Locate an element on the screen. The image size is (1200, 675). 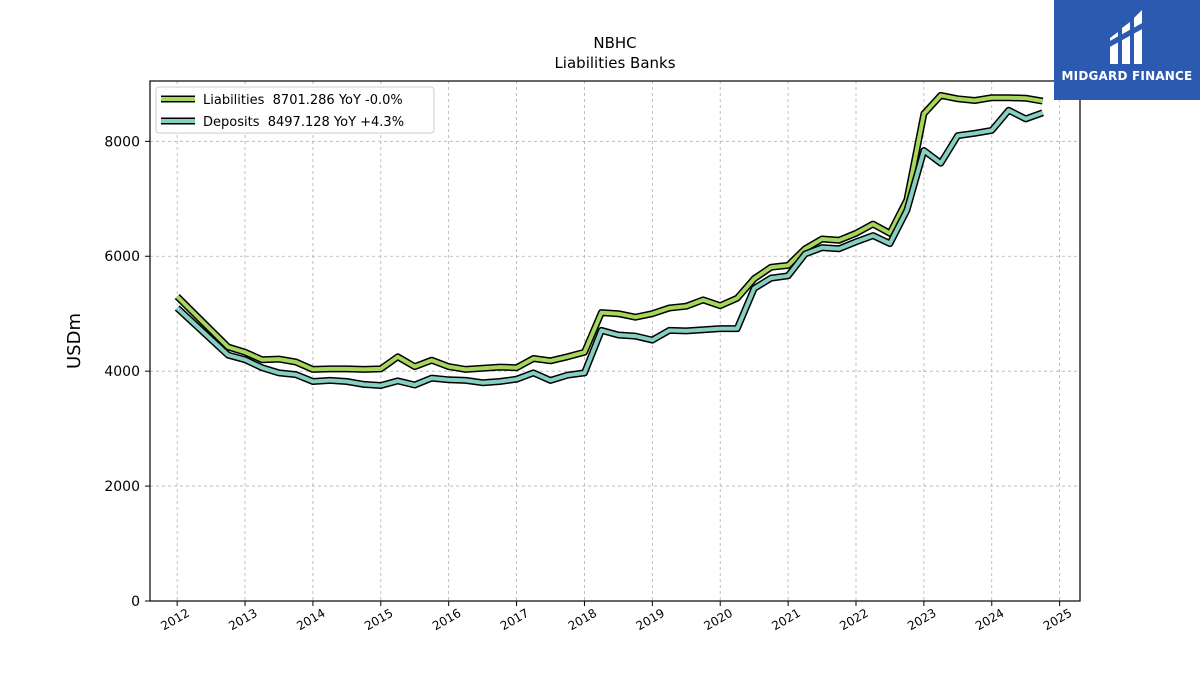
x-tick-label: 2022 is located at coordinates (853, 619).